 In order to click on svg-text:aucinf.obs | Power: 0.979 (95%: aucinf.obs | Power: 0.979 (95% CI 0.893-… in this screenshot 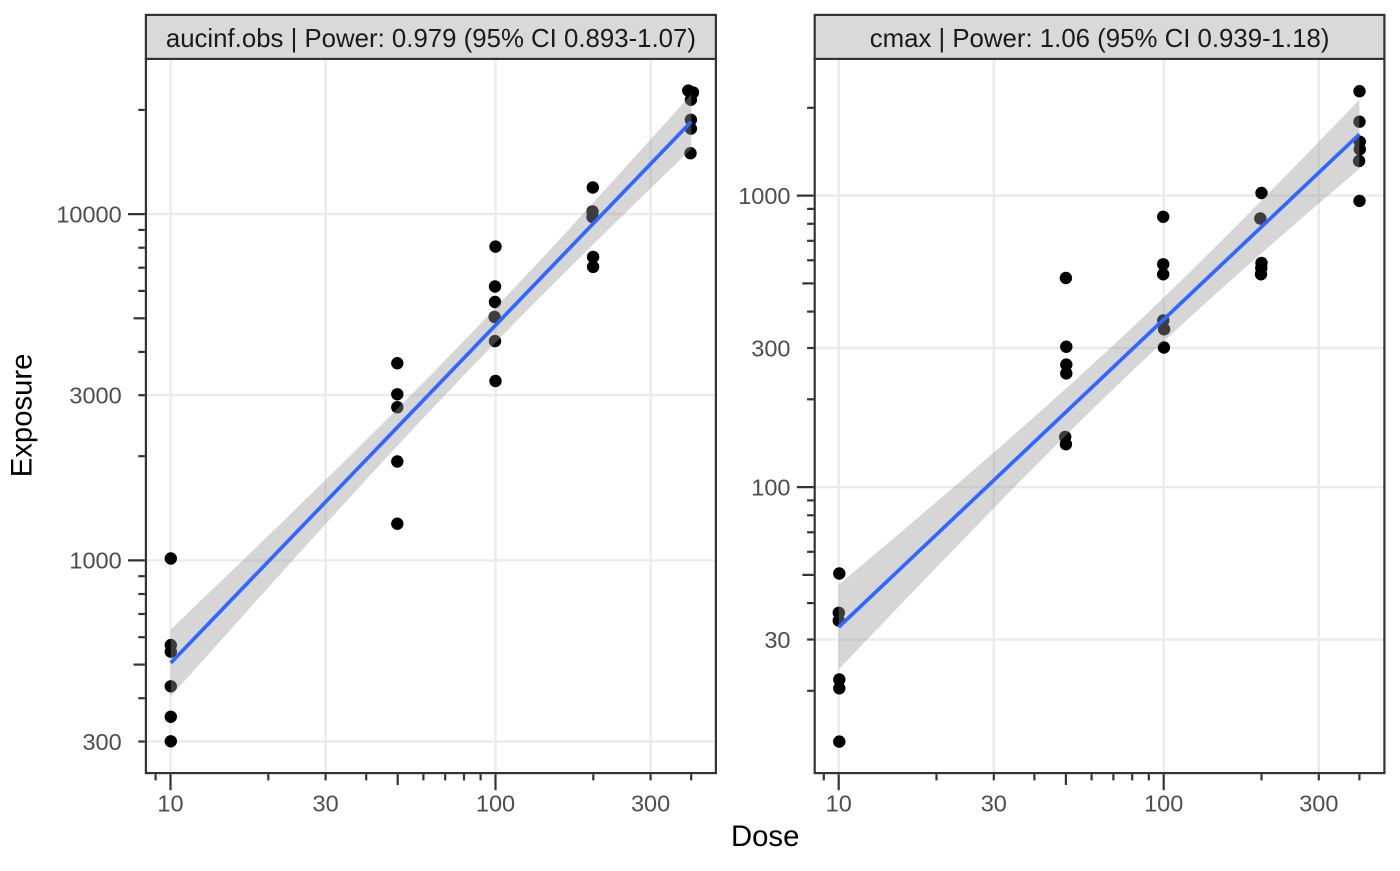, I will do `click(431, 39)`.